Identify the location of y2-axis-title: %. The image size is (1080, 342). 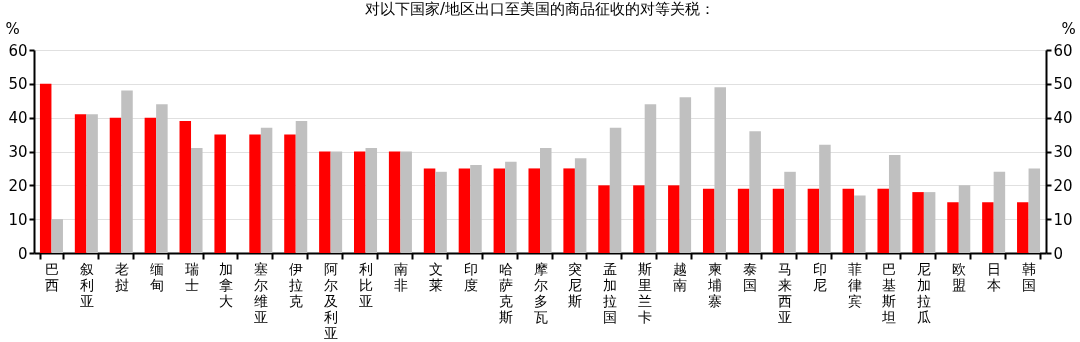
(1068, 28).